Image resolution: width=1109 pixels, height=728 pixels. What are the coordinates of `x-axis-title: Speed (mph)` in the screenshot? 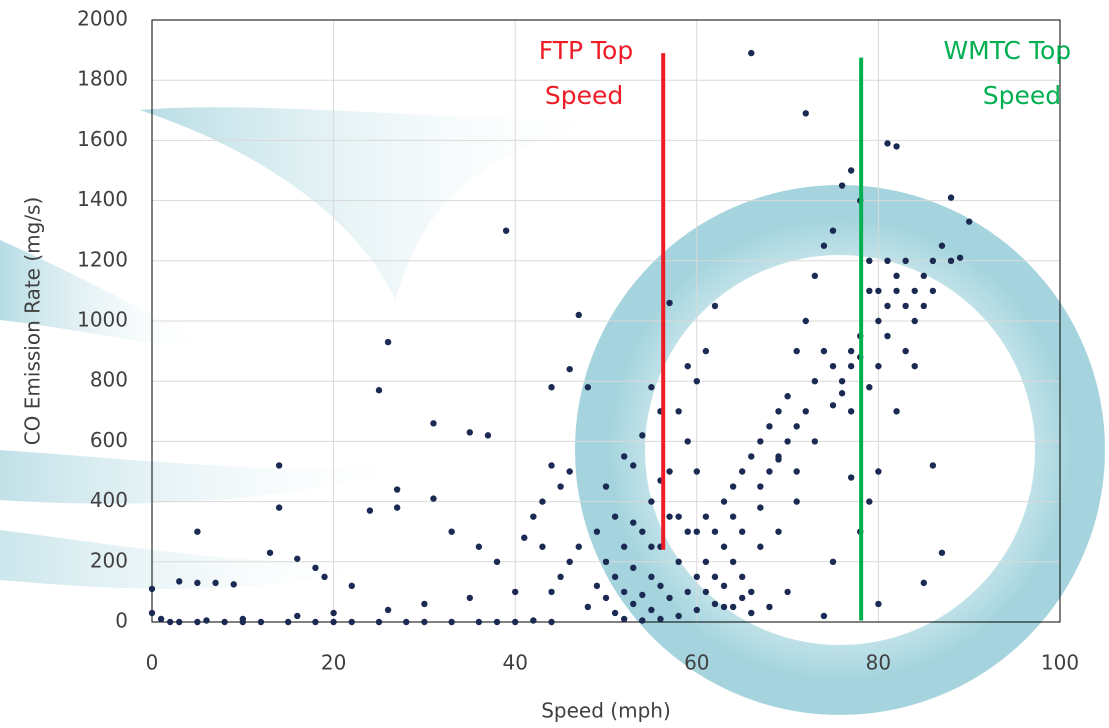 It's located at (606, 711).